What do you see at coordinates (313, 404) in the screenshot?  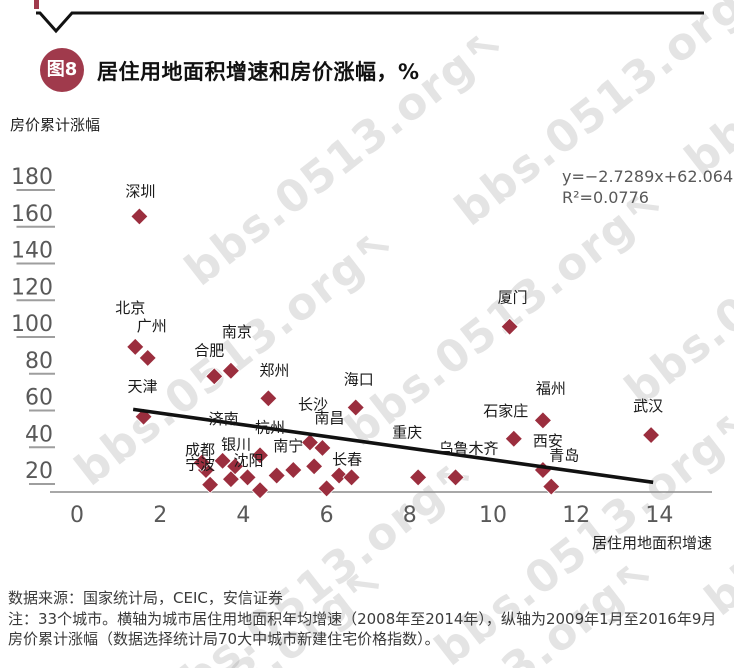 I see `data-point-label: 长沙` at bounding box center [313, 404].